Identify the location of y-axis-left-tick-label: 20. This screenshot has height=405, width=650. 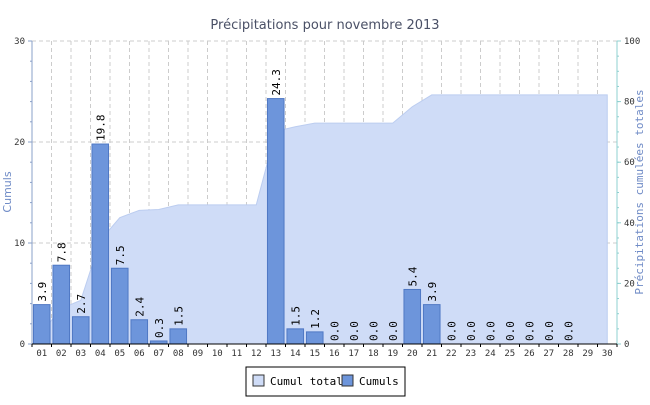
(19, 143).